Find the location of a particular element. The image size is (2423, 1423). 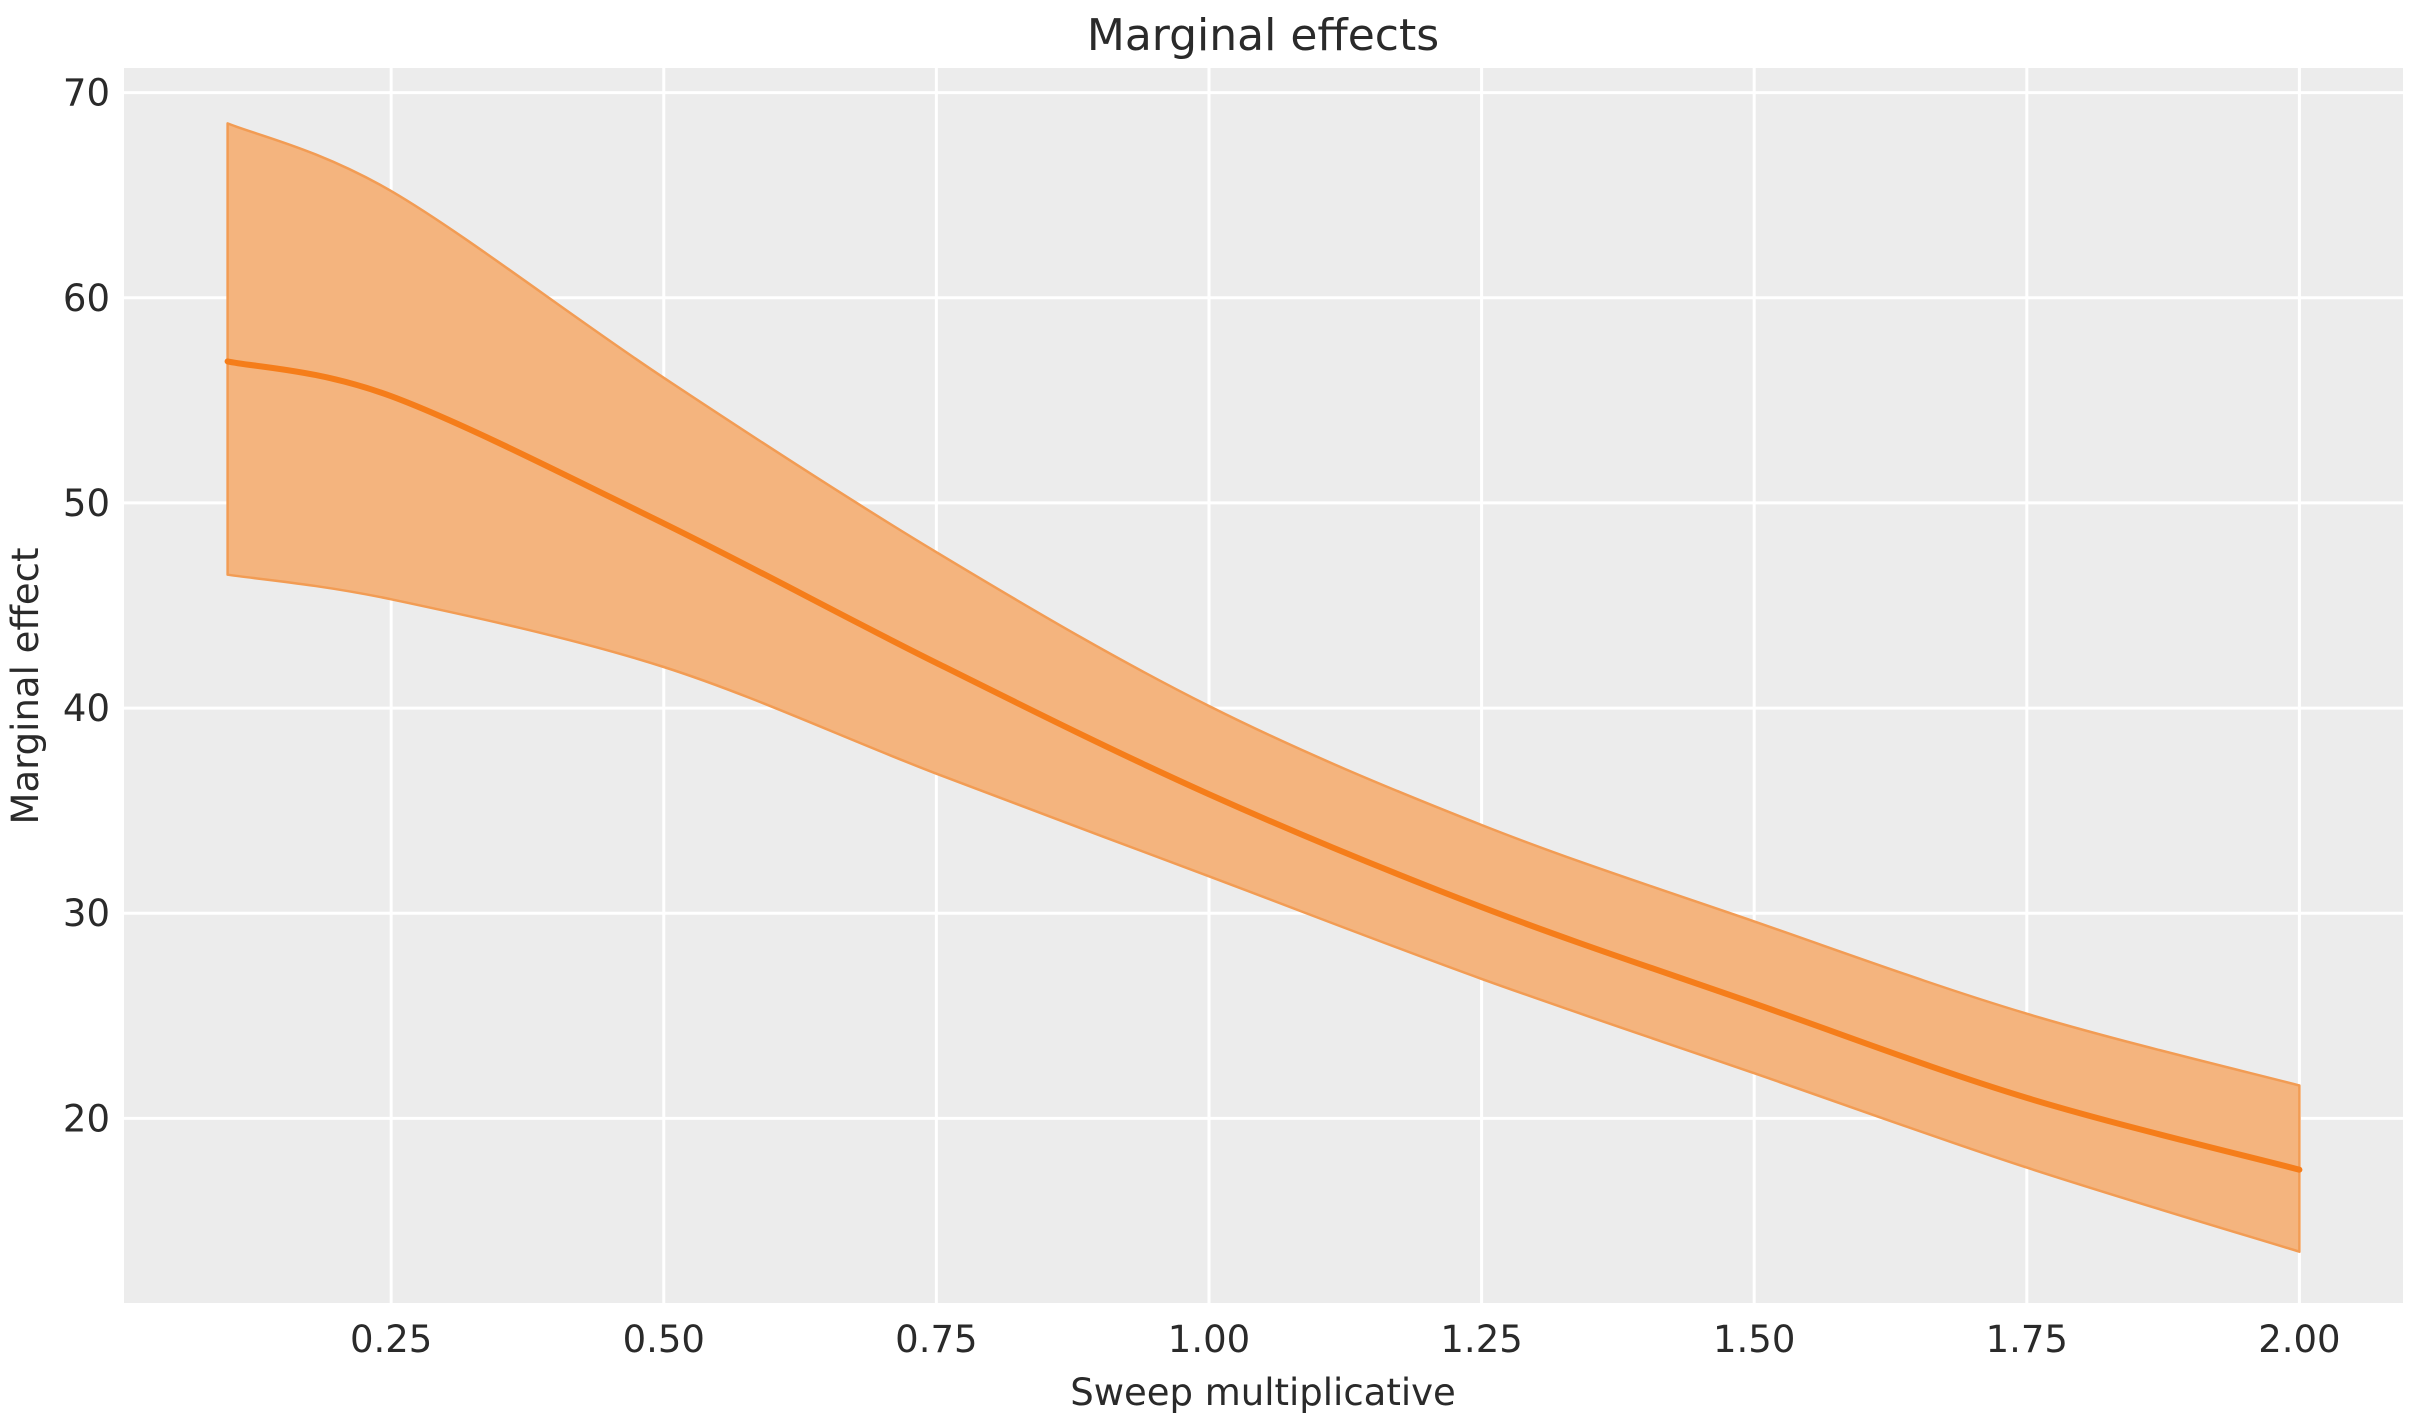

x-axis-ticks: 0.25 0.50 0.75 1.00 1.25 1.50 1.75 2.00 is located at coordinates (1345, 1339).